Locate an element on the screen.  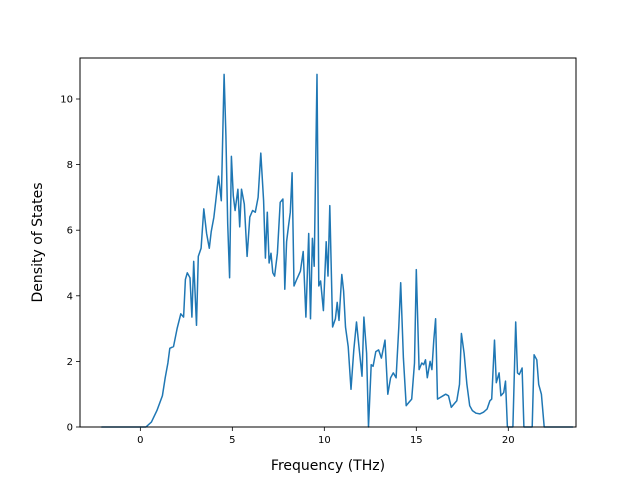
y-axis: 0 2 4 6 8 10 is located at coordinates (70, 264).